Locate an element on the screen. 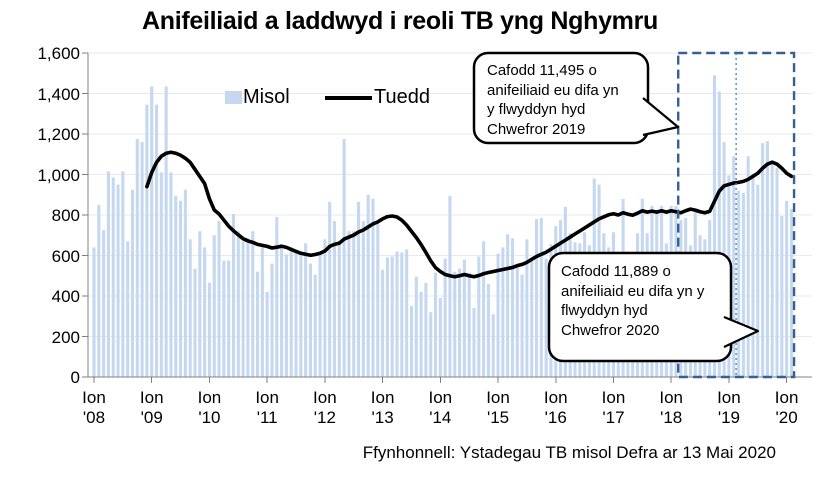  callout-2019-line1: Cafodd 11,495 o is located at coordinates (542, 70).